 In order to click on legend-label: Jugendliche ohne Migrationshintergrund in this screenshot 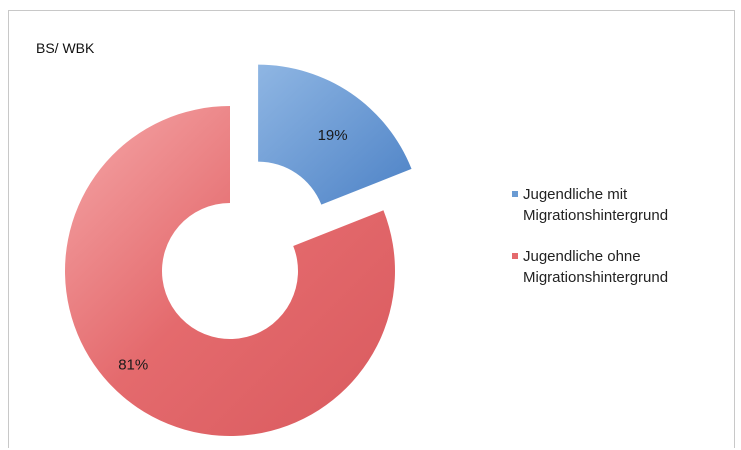, I will do `click(596, 267)`.